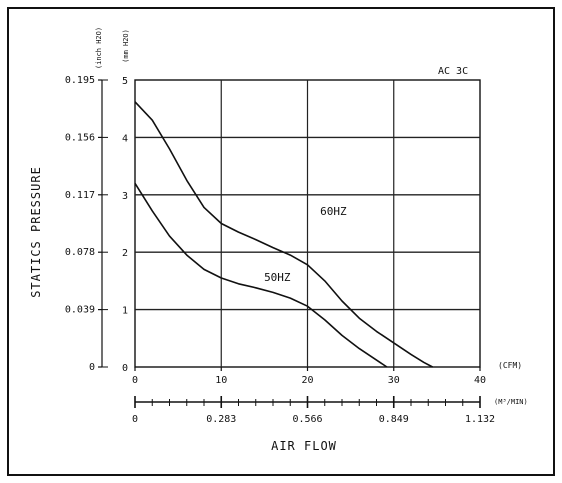  What do you see at coordinates (510, 365) in the screenshot?
I see `x-unit-cfm-label: (CFM)` at bounding box center [510, 365].